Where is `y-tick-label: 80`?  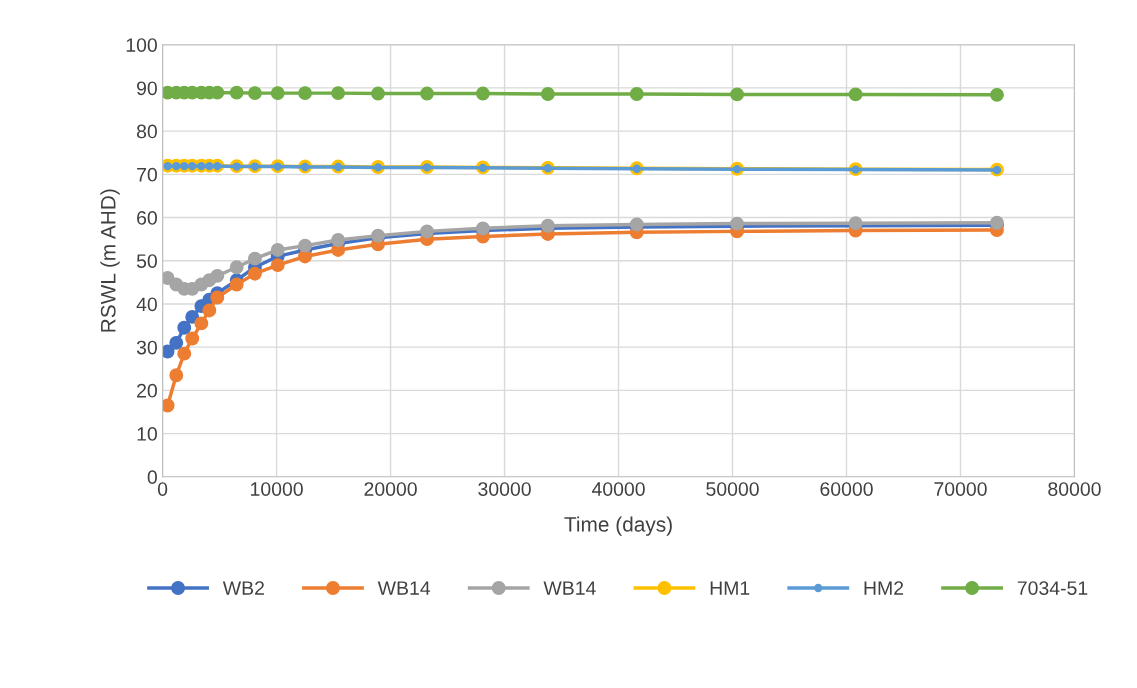
y-tick-label: 80 is located at coordinates (146, 131).